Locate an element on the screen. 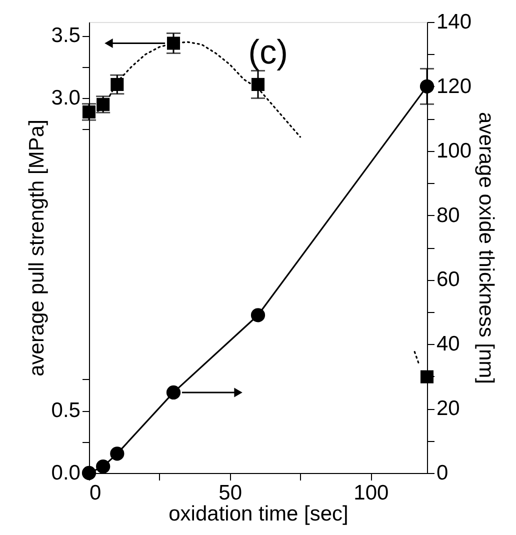 The image size is (516, 535). y2-tick-label: 0 is located at coordinates (442, 473).